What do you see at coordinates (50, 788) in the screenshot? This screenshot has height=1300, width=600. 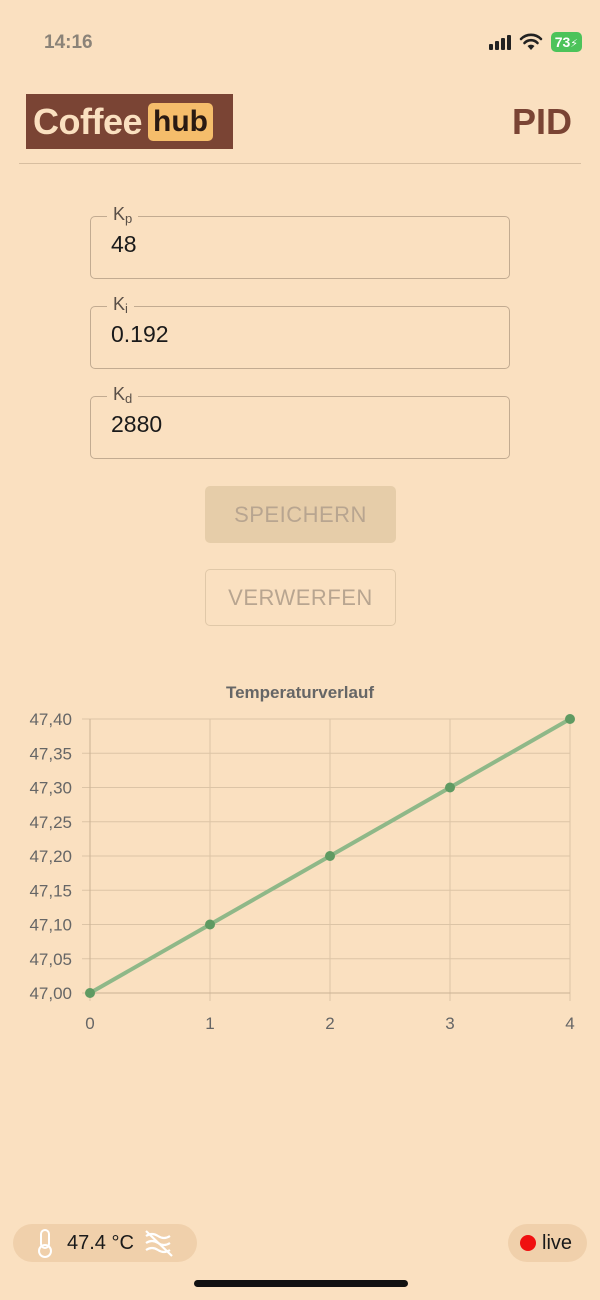 I see `y-tick-label: 47,30` at bounding box center [50, 788].